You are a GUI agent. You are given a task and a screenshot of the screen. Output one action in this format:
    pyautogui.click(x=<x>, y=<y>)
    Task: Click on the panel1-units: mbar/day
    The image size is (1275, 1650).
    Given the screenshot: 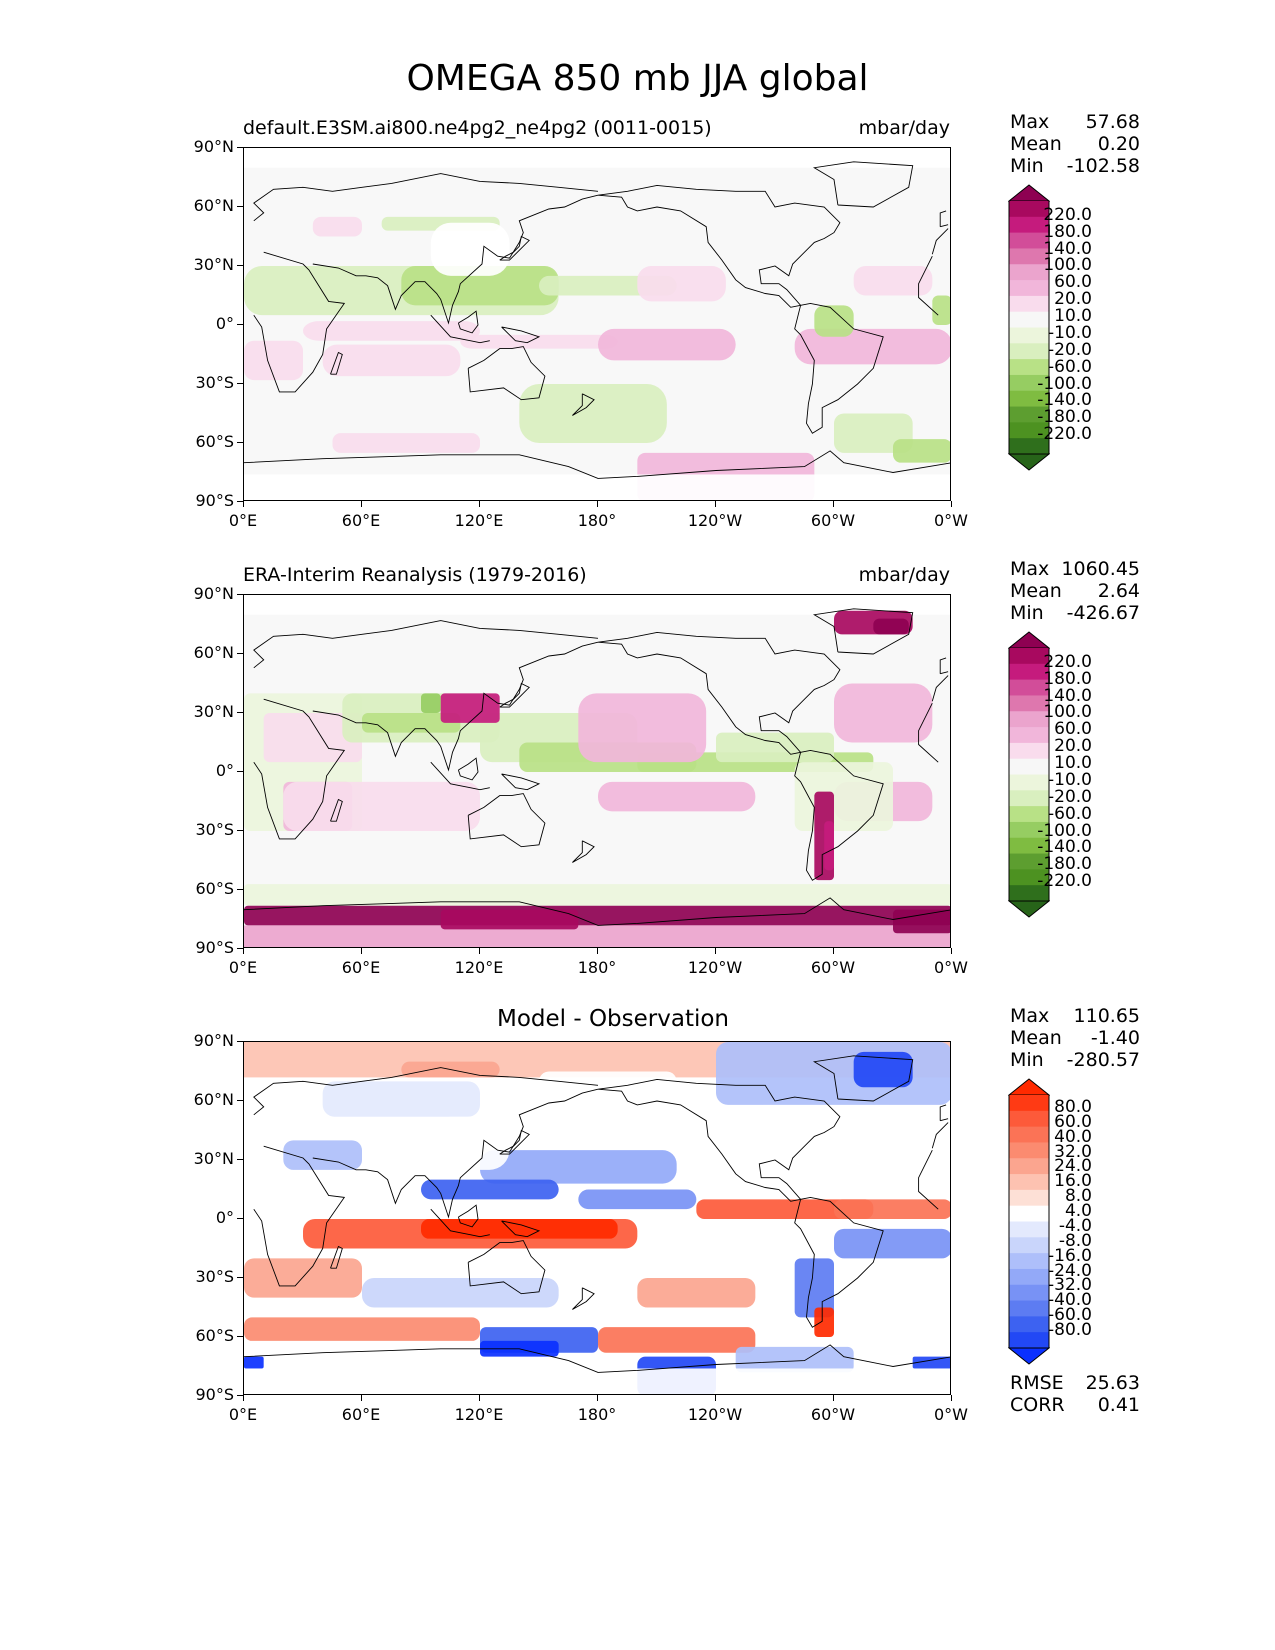 What is the action you would take?
    pyautogui.click(x=904, y=128)
    